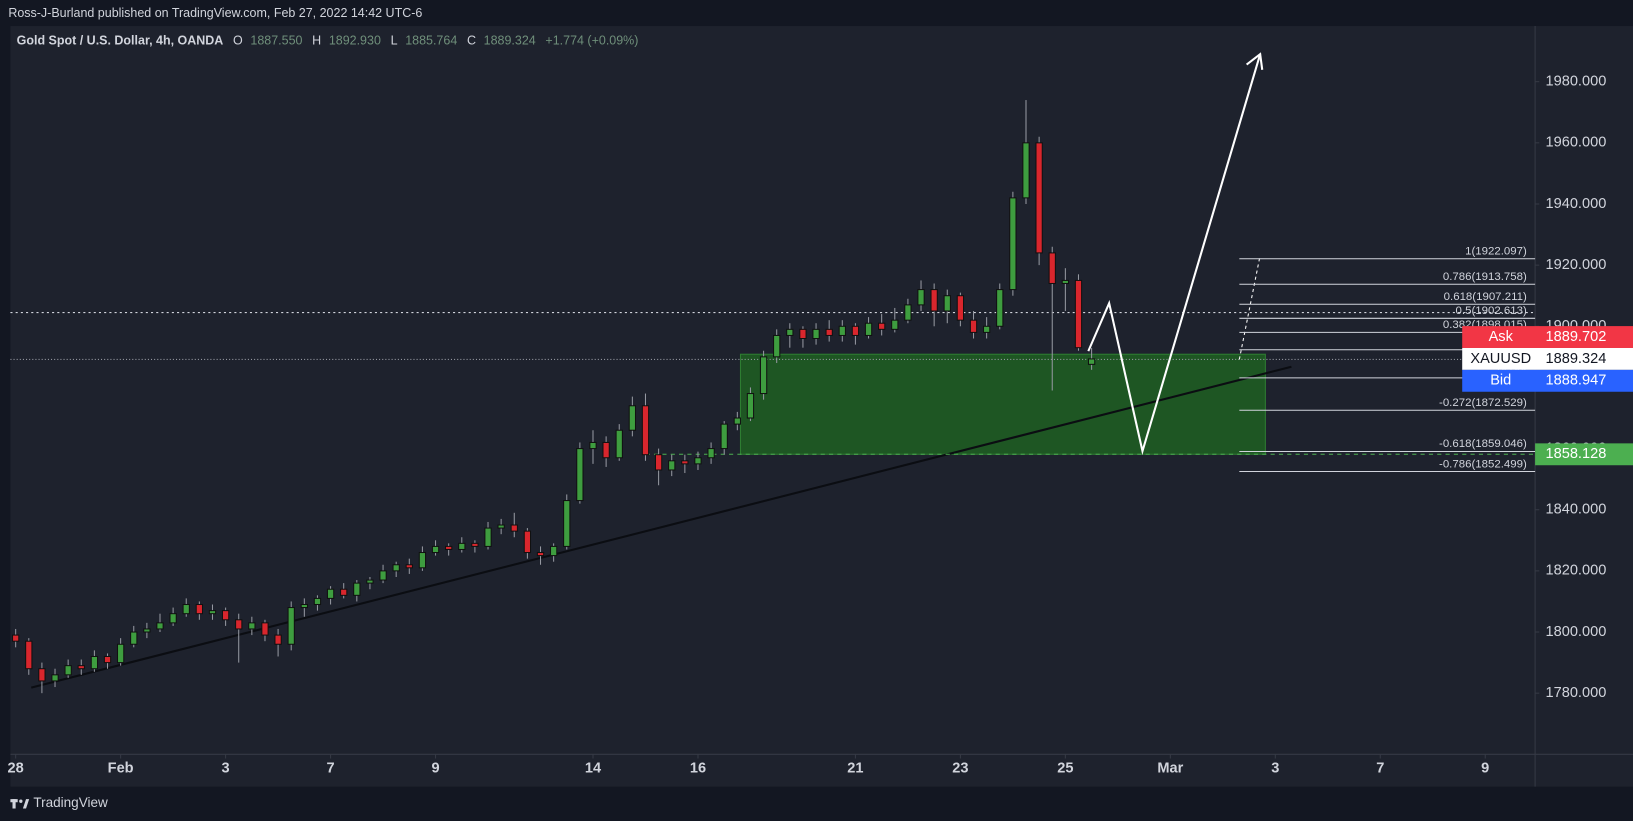  I want to click on l-value: 1885.764, so click(431, 41).